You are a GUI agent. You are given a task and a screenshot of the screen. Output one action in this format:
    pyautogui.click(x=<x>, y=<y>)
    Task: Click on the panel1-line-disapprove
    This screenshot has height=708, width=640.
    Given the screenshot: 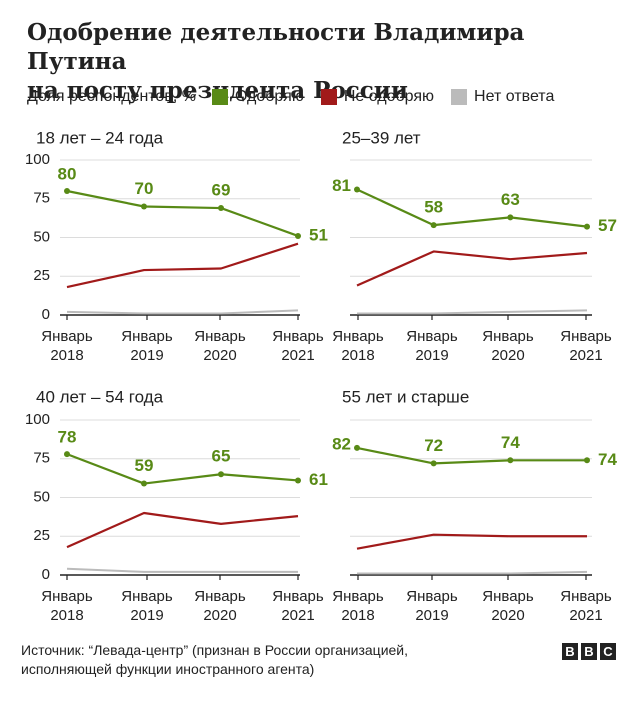 What is the action you would take?
    pyautogui.click(x=182, y=265)
    